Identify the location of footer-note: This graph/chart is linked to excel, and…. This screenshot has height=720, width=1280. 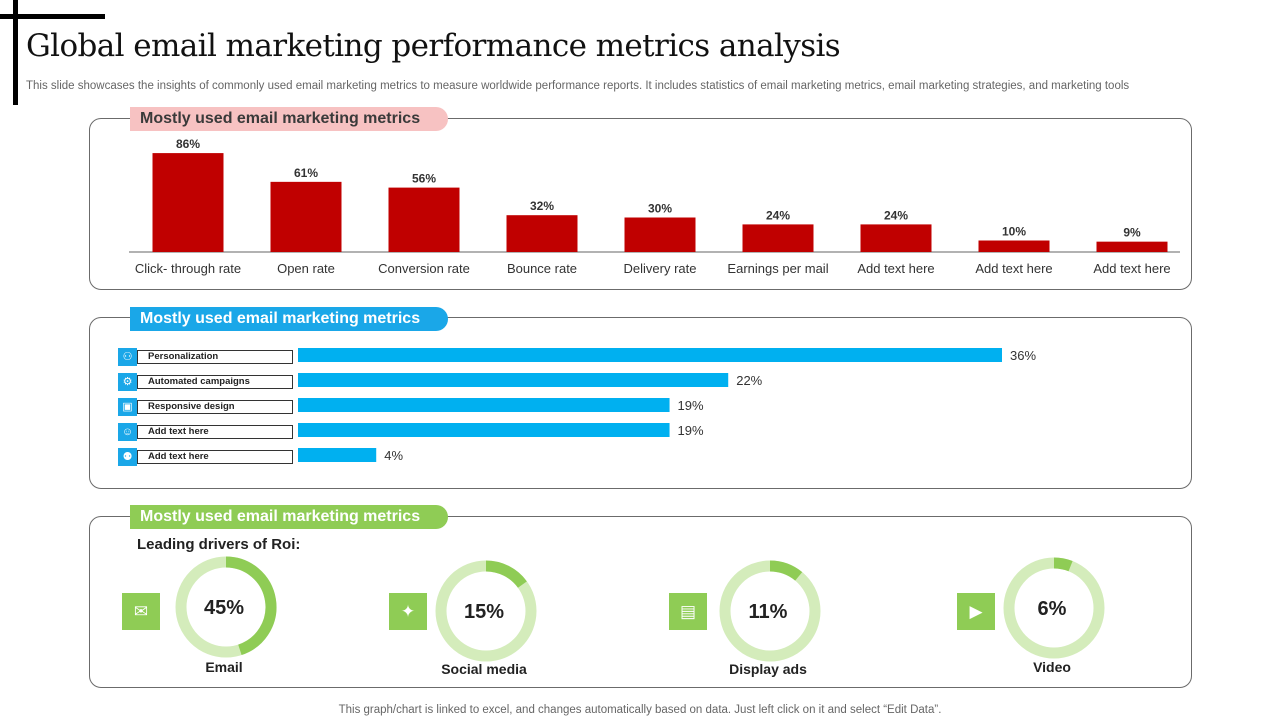
(640, 710).